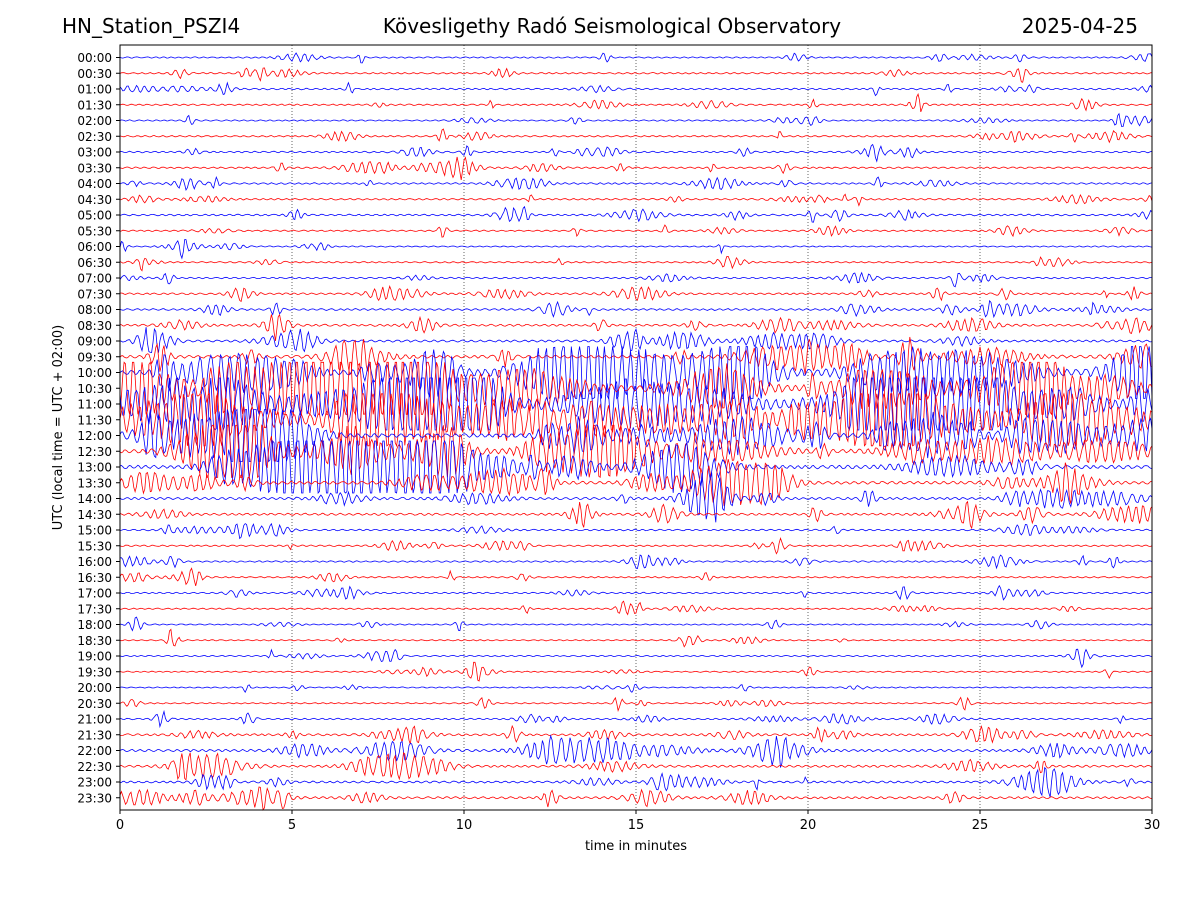 This screenshot has height=900, width=1200. Describe the element at coordinates (94, 216) in the screenshot. I see `y-tick-label: 05:00` at that location.